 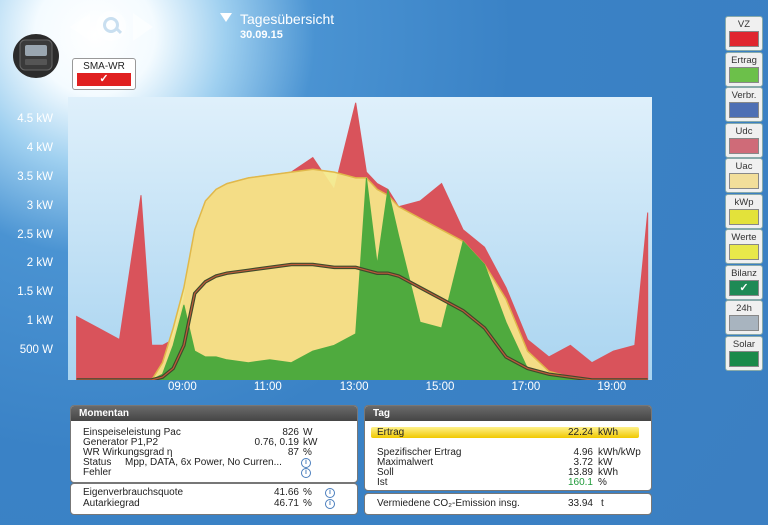 I want to click on legend-button-bilanz: Bilanz ✓, so click(x=744, y=282).